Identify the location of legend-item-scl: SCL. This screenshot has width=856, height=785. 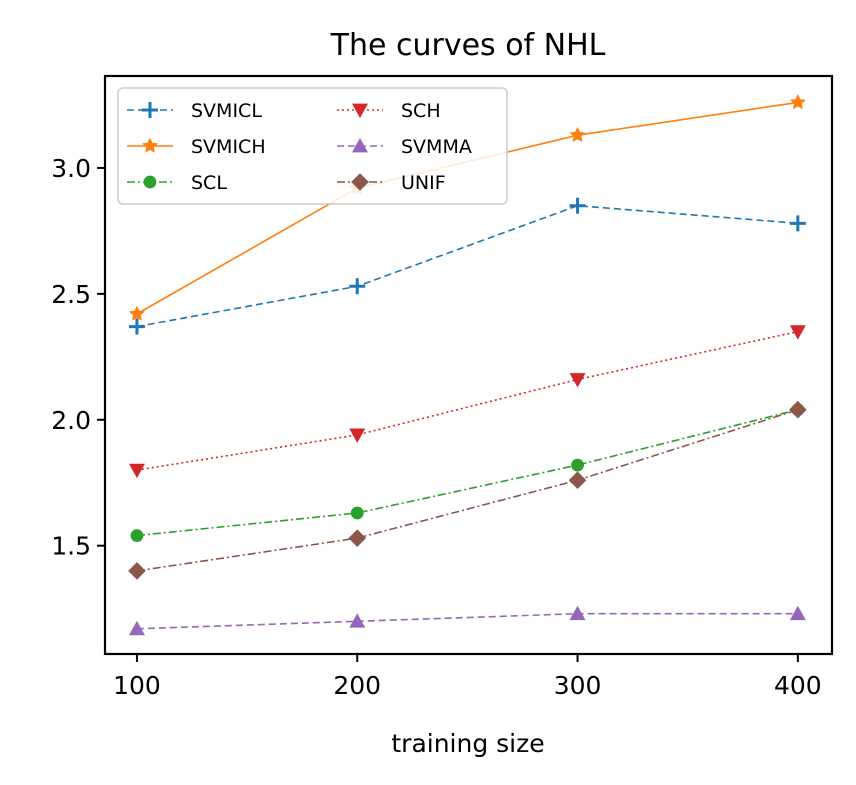
(177, 183).